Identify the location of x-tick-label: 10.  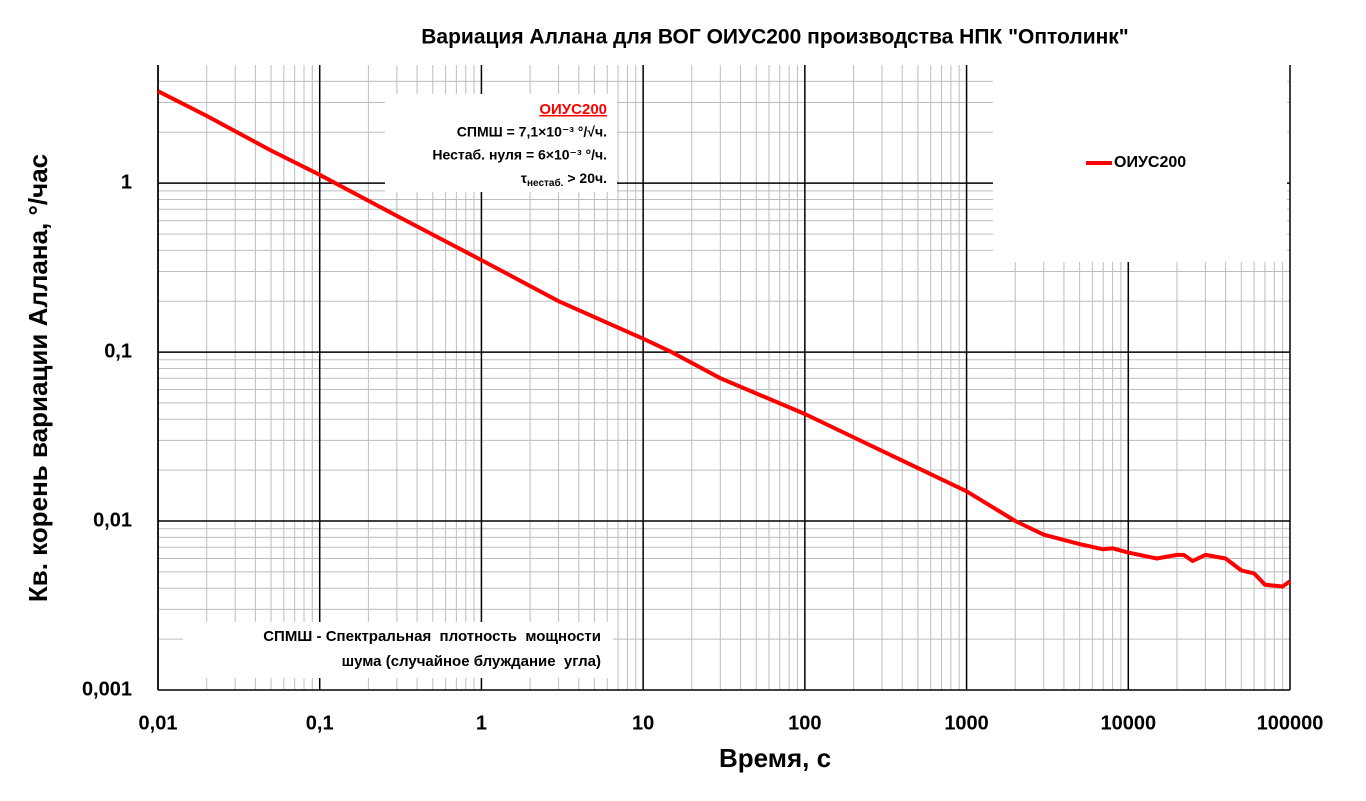
(643, 723).